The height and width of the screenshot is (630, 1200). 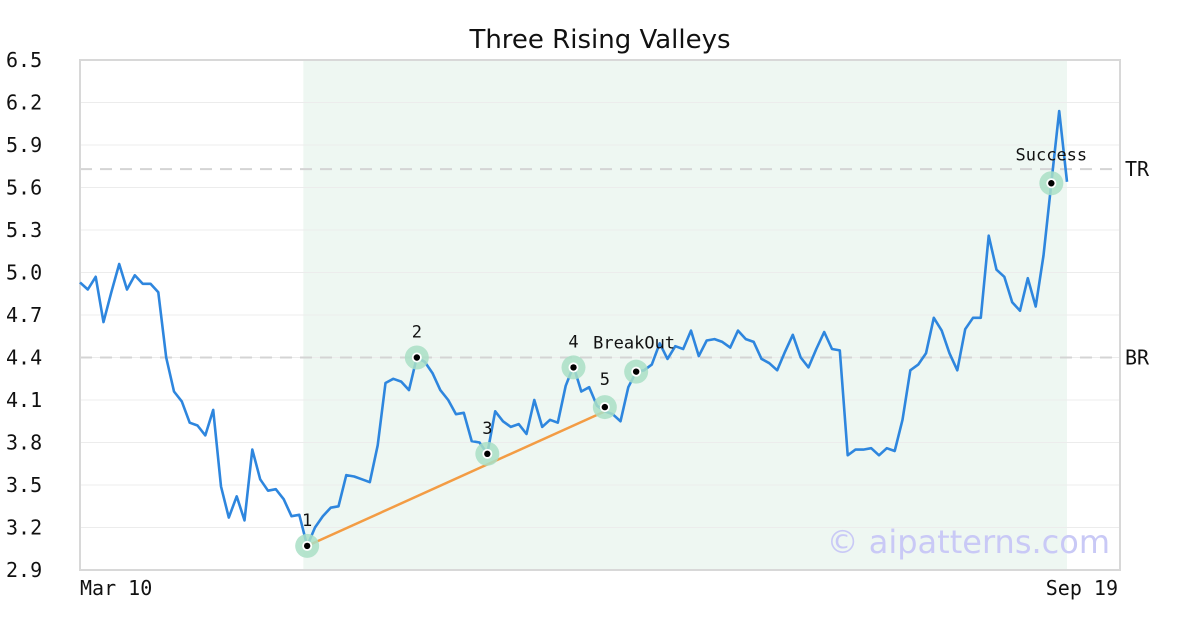 I want to click on annotation-label: 5, so click(x=605, y=380).